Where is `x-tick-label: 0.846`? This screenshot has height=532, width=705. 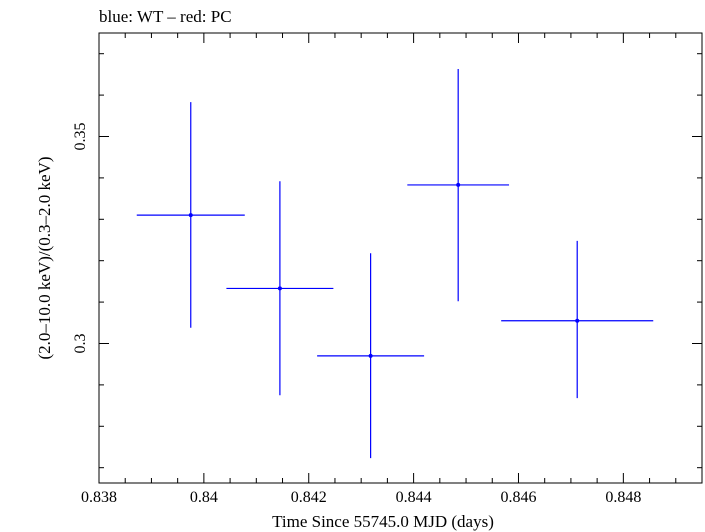
x-tick-label: 0.846 is located at coordinates (518, 497).